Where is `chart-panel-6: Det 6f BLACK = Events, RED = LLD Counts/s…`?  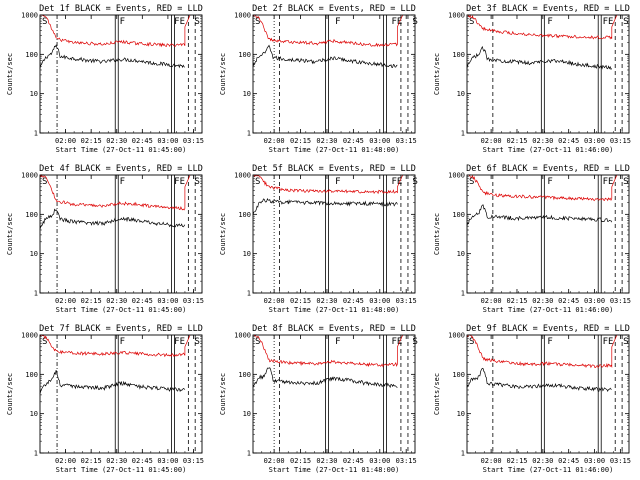 chart-panel-6: Det 6f BLACK = Events, RED = LLD Counts/s… is located at coordinates (532, 239).